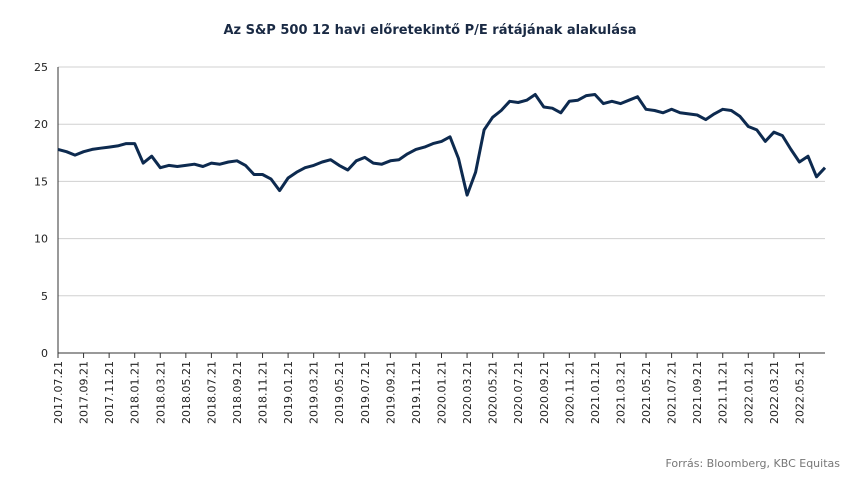  Describe the element at coordinates (493, 392) in the screenshot. I see `x-tick-label: 2020.05.21` at that location.